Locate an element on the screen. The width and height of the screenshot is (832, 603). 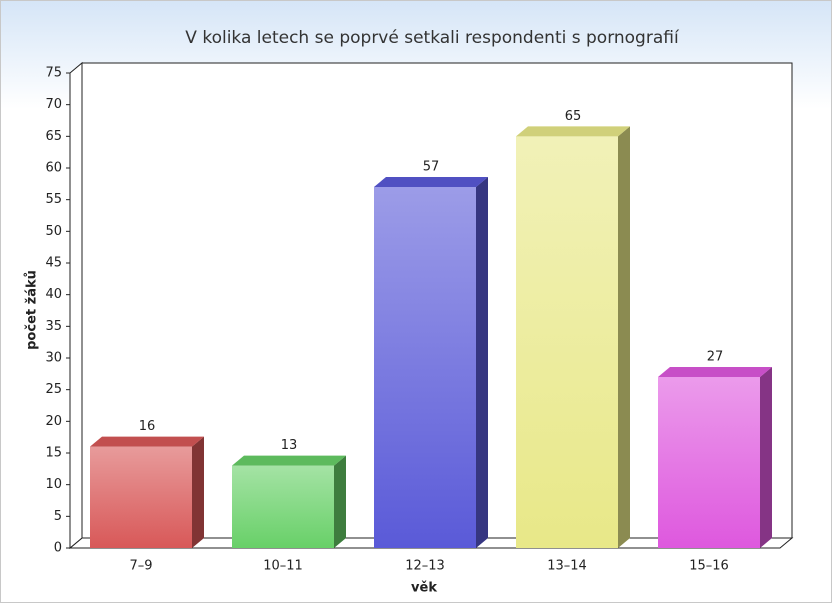
y-tick-label: 50 is located at coordinates (53, 231).